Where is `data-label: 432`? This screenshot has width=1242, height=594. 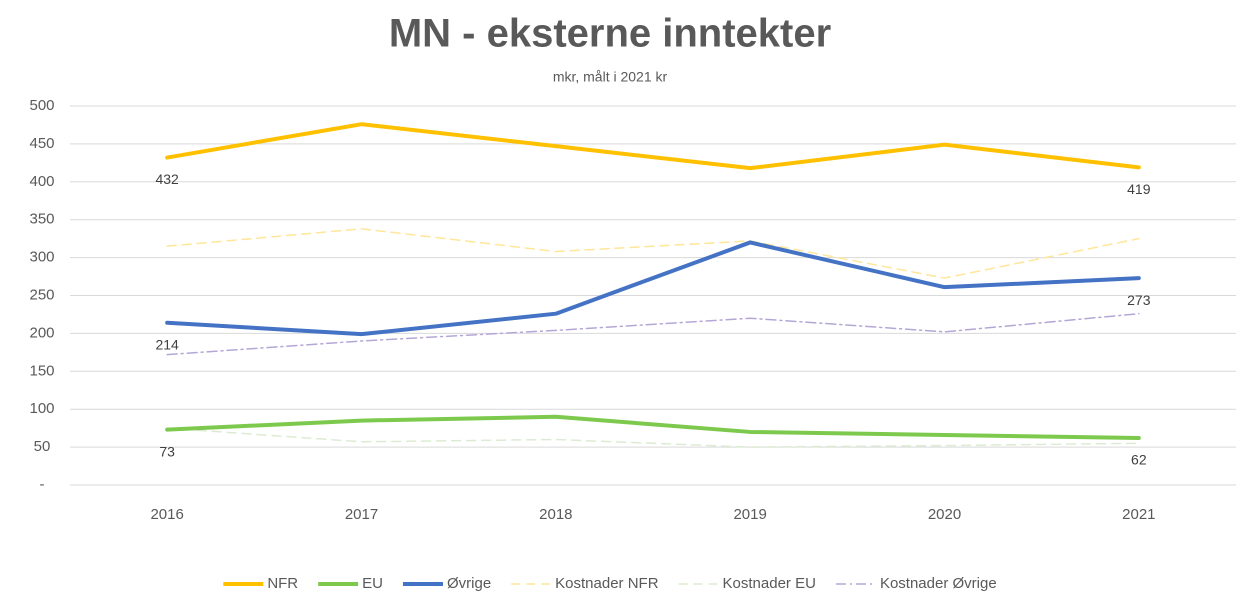
data-label: 432 is located at coordinates (167, 179).